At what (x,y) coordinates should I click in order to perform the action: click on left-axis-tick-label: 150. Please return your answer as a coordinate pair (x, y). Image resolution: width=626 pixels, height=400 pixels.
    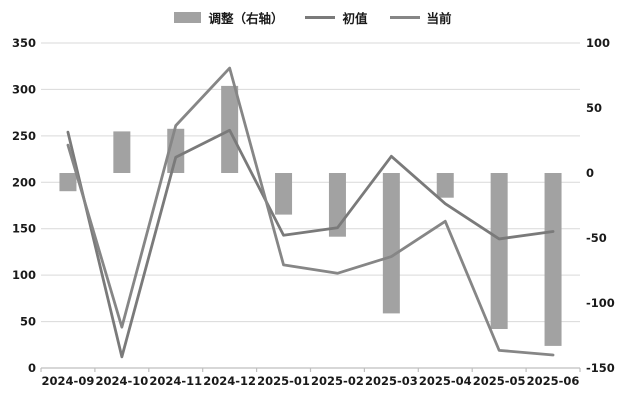
    Looking at the image, I should click on (24, 229).